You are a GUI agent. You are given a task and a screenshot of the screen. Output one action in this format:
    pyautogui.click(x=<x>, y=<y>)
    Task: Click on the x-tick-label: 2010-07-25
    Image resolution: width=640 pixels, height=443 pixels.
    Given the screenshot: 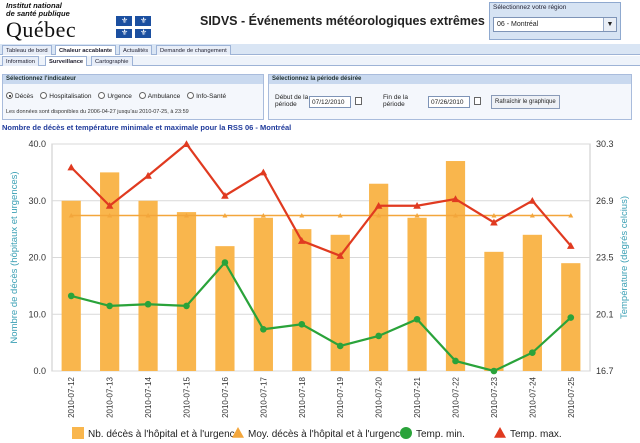 What is the action you would take?
    pyautogui.click(x=571, y=396)
    